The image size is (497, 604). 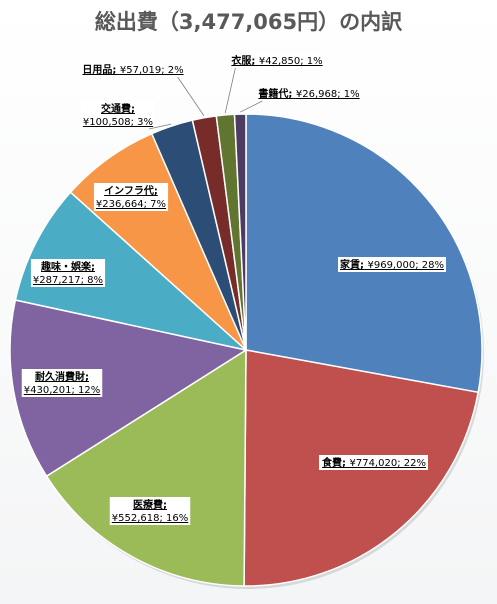 I want to click on data-label-3-box, so click(x=150, y=511).